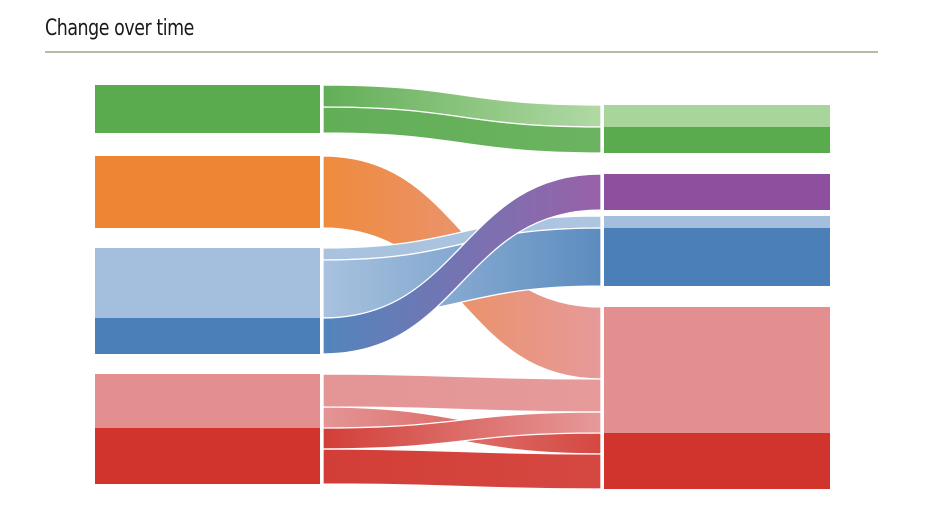  Describe the element at coordinates (717, 140) in the screenshot. I see `right-node-DG` at that location.